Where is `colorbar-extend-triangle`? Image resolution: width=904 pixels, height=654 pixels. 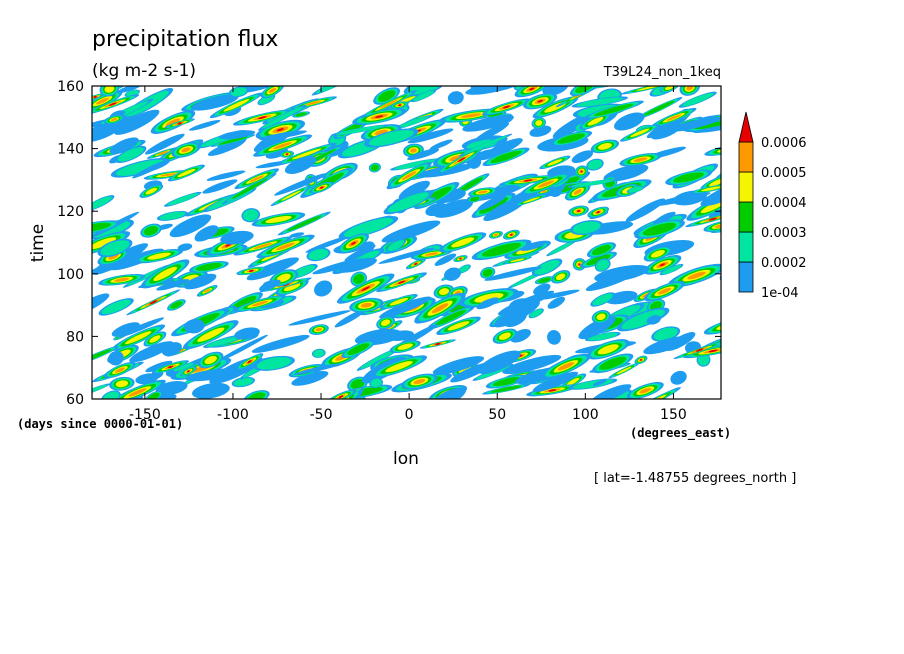 colorbar-extend-triangle is located at coordinates (746, 127).